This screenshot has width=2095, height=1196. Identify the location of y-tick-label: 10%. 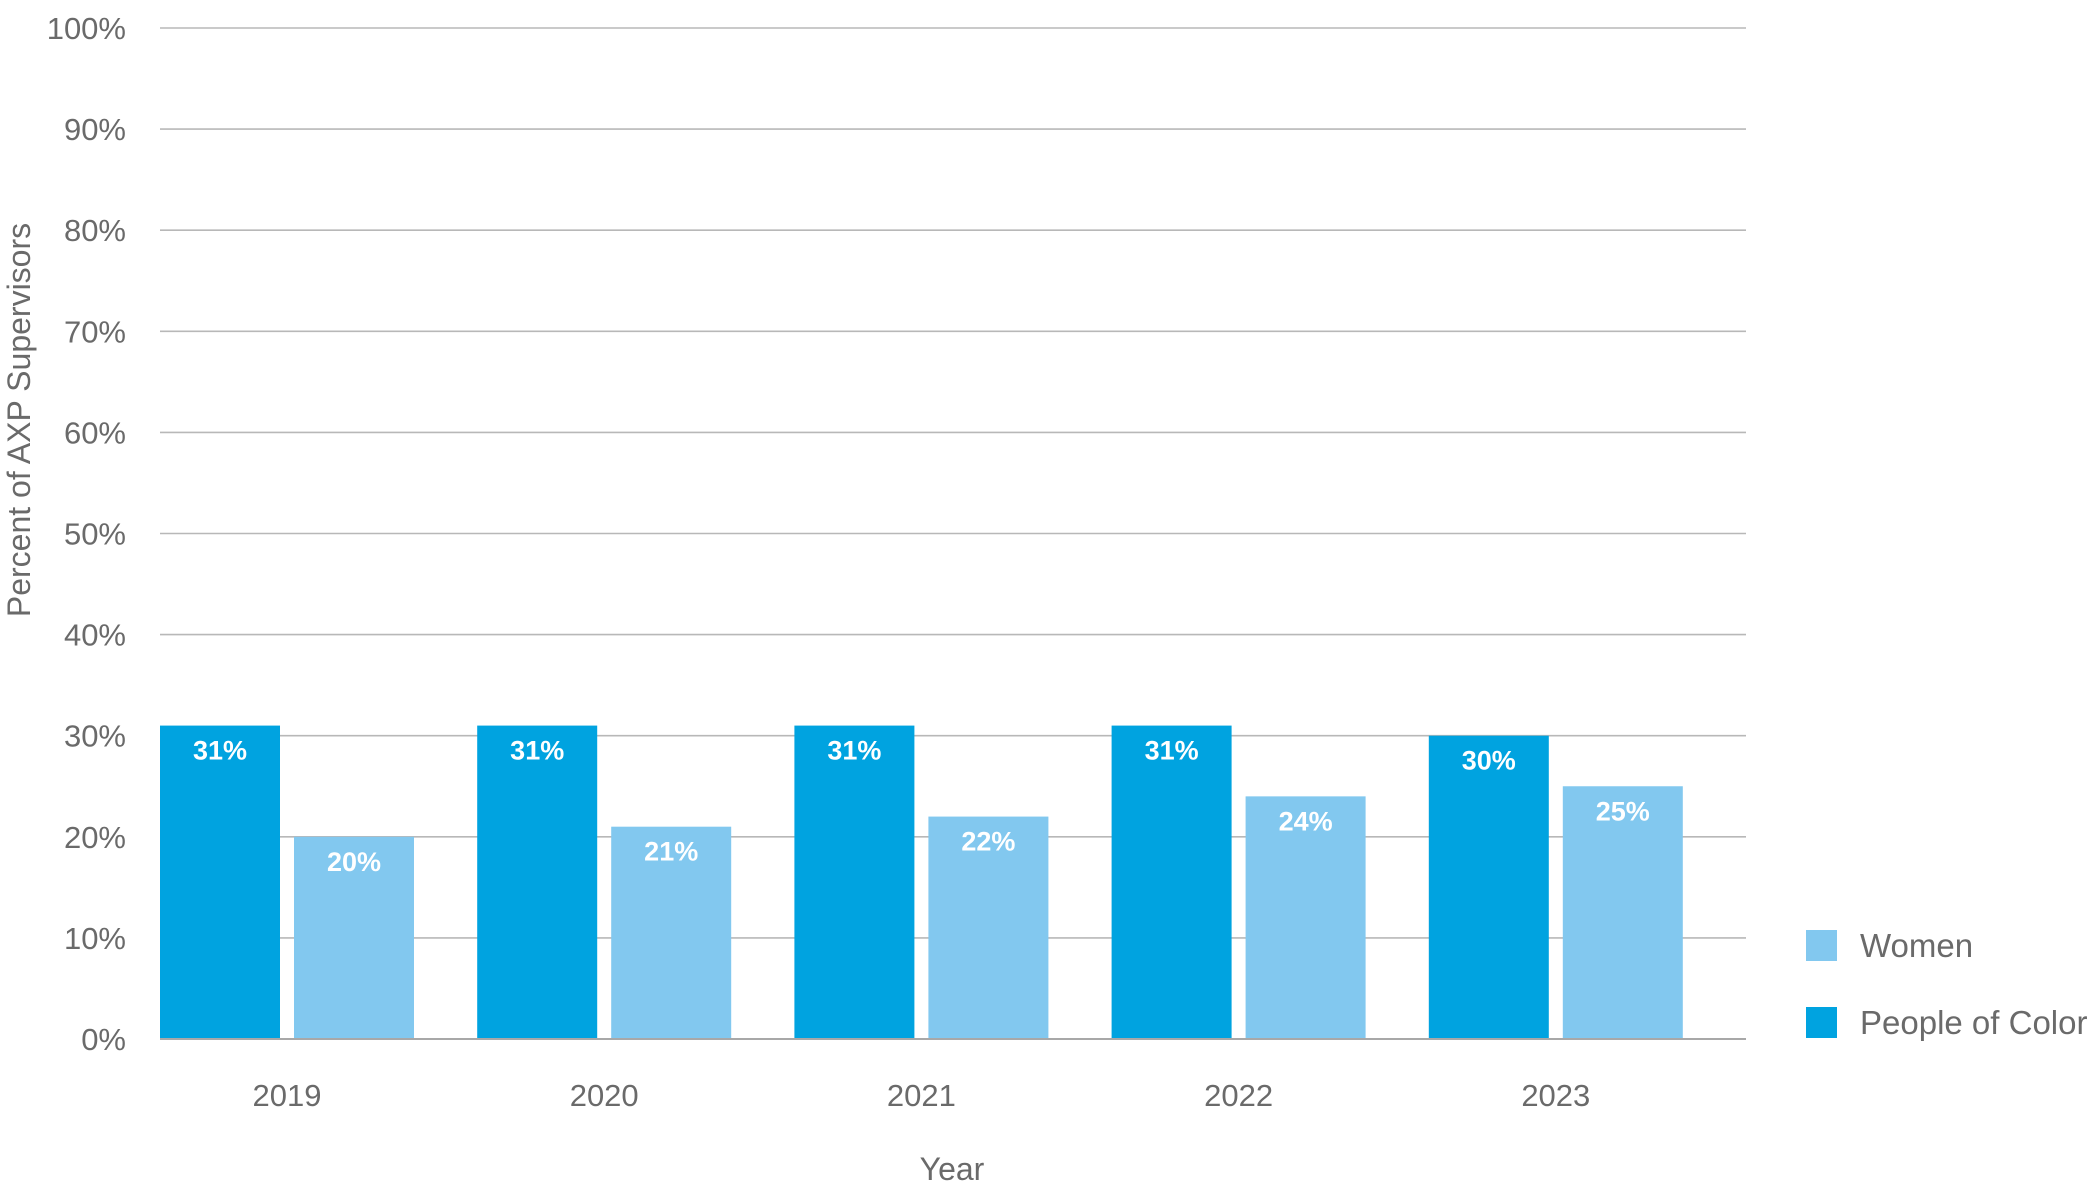
(95, 938).